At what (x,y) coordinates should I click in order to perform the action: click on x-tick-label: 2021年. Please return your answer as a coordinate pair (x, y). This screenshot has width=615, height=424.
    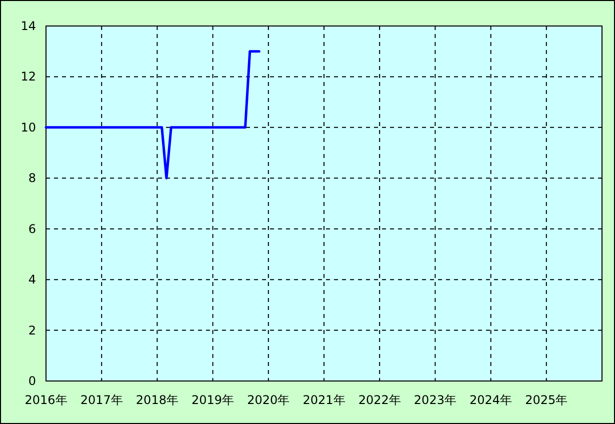
    Looking at the image, I should click on (324, 400).